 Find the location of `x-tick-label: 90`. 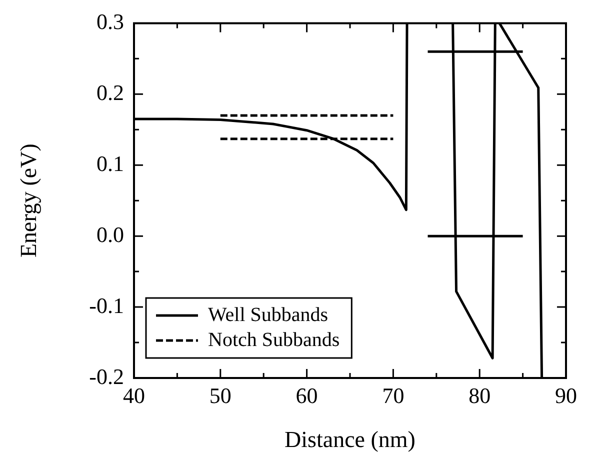

x-tick-label: 90 is located at coordinates (566, 395).